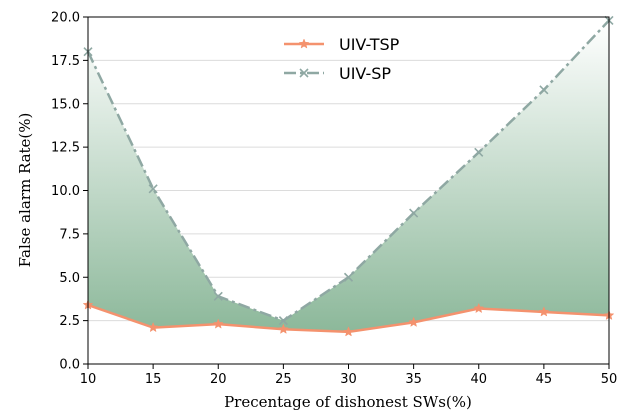 Image resolution: width=623 pixels, height=413 pixels. What do you see at coordinates (478, 379) in the screenshot?
I see `x-tick-label: 40` at bounding box center [478, 379].